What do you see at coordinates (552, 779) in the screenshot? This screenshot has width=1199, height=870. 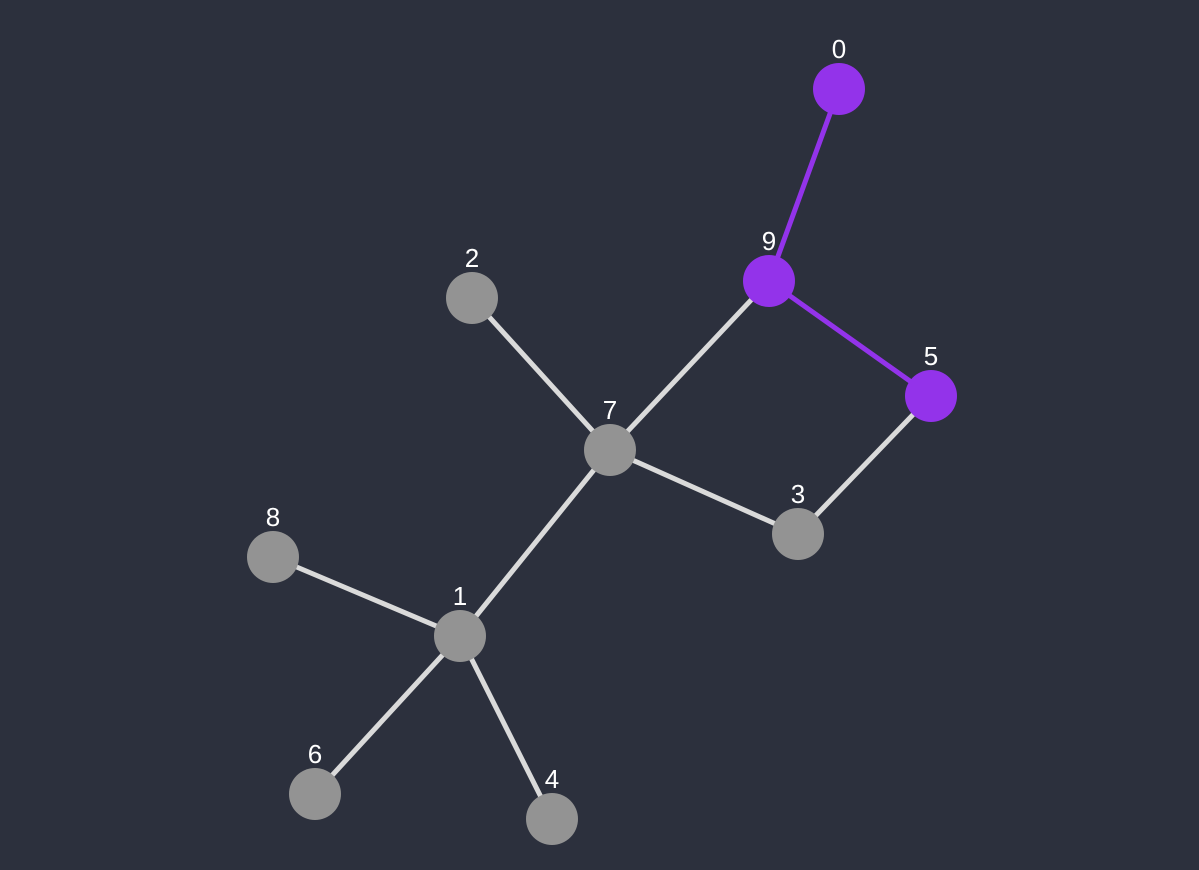 I see `node-label-4: 4` at bounding box center [552, 779].